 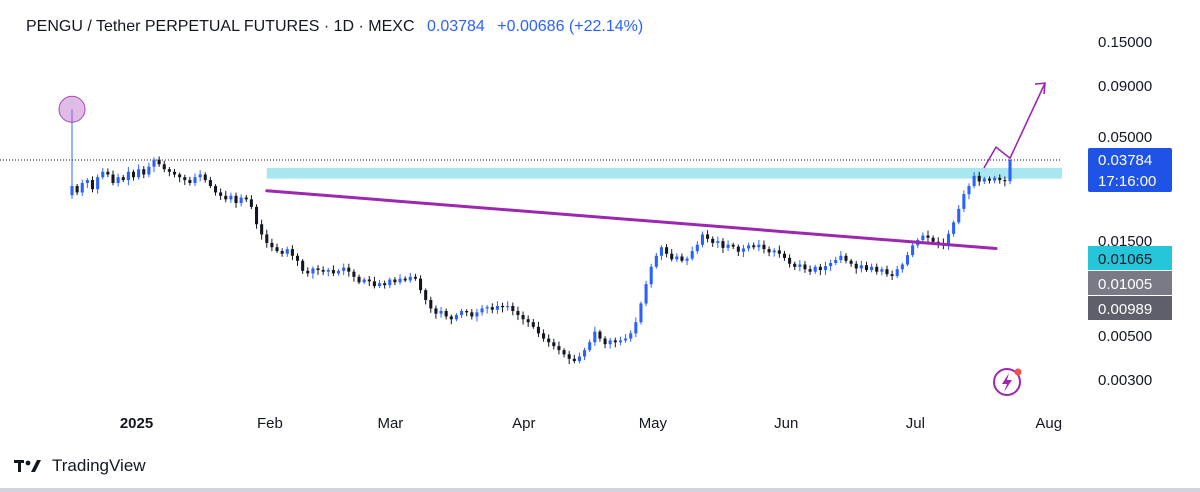 What do you see at coordinates (653, 423) in the screenshot?
I see `x-tick-label: May` at bounding box center [653, 423].